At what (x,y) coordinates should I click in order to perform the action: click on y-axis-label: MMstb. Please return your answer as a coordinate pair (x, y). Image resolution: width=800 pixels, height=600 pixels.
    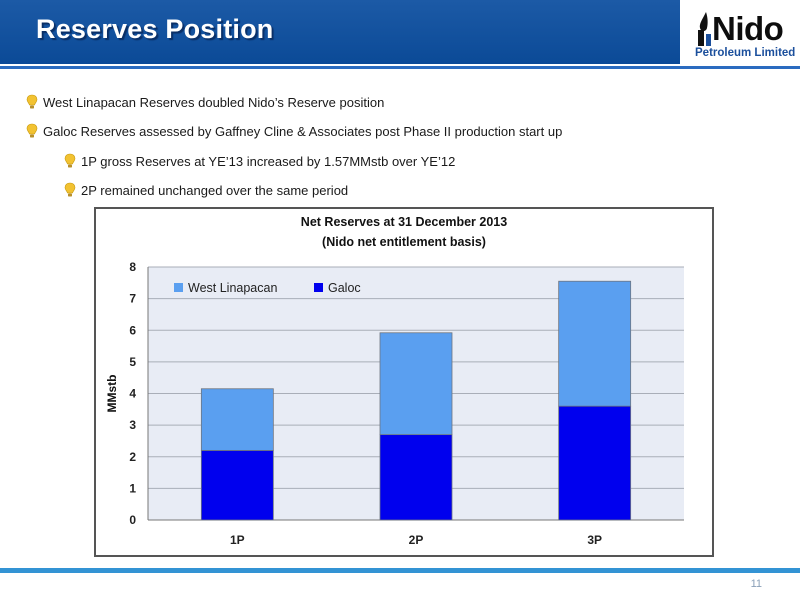
    Looking at the image, I should click on (112, 394).